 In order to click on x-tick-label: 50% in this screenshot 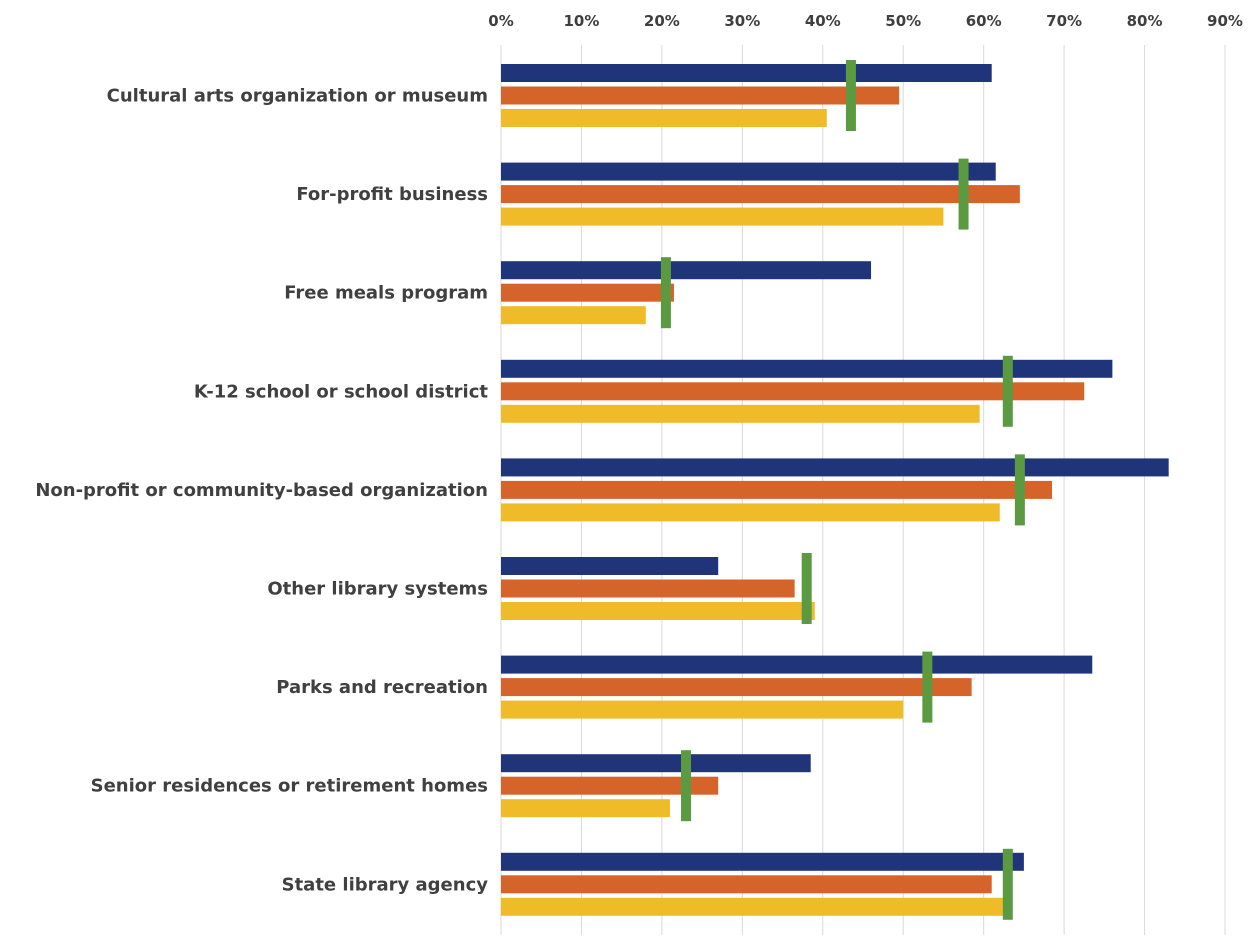, I will do `click(903, 21)`.